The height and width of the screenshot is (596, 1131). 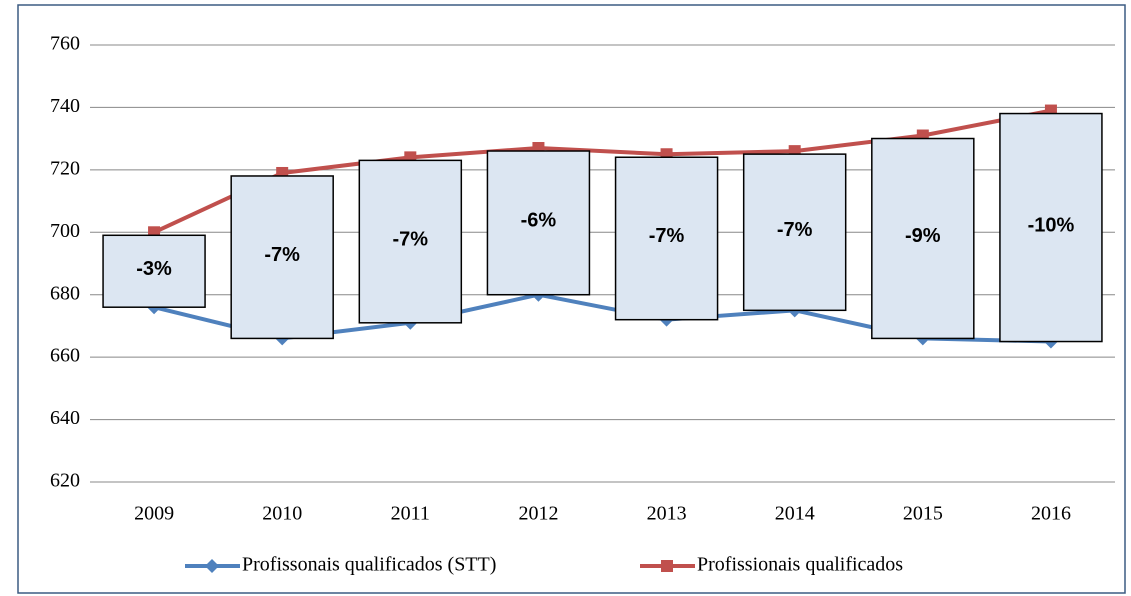 I want to click on legend-label: Profissionais qualificados, so click(x=800, y=565).